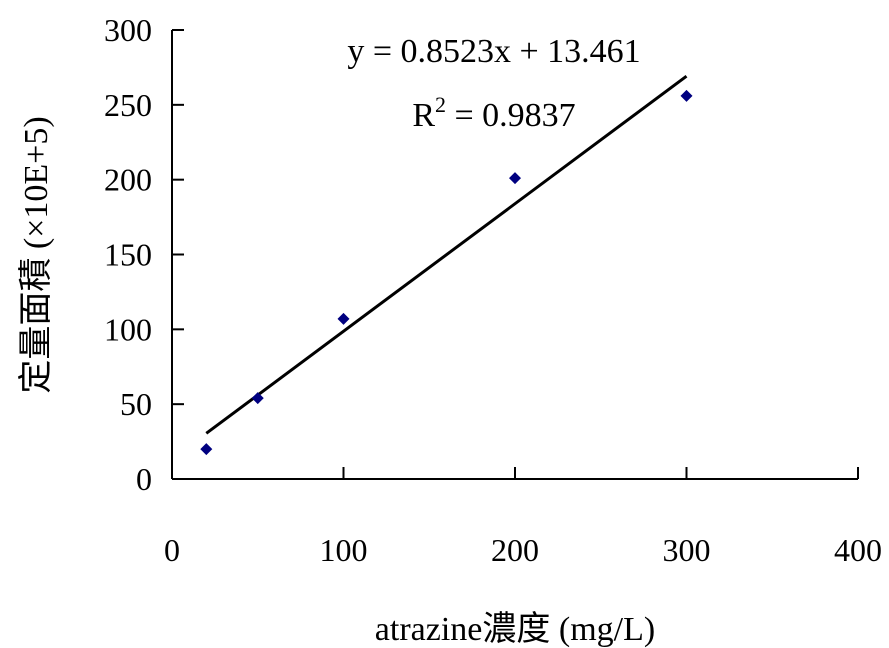 This screenshot has height=648, width=889. Describe the element at coordinates (515, 550) in the screenshot. I see `x-tick-label: 200` at that location.